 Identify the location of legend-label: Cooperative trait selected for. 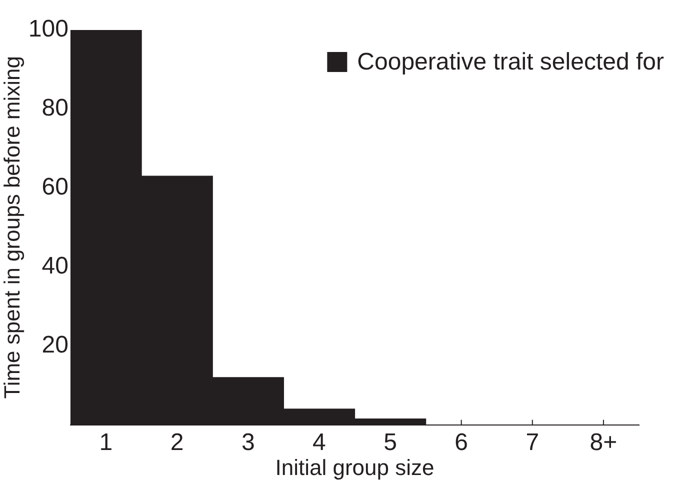
(510, 62).